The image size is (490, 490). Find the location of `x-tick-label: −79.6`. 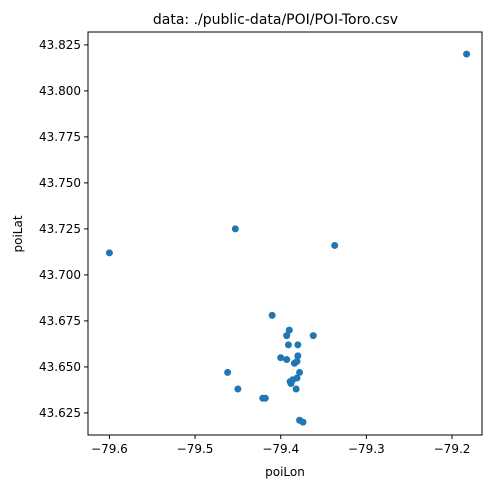

x-tick-label: −79.6 is located at coordinates (109, 449).